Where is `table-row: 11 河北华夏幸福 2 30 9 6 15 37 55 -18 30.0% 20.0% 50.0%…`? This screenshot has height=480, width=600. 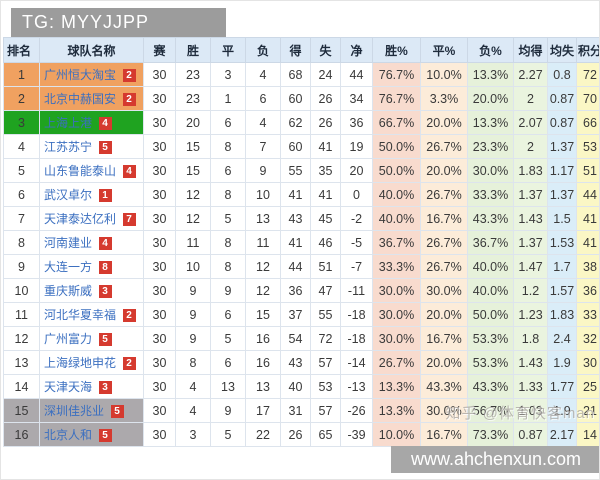
table-row: 11 河北华夏幸福 2 30 9 6 15 37 55 -18 30.0% 20.0% 50.0%… is located at coordinates (301, 314).